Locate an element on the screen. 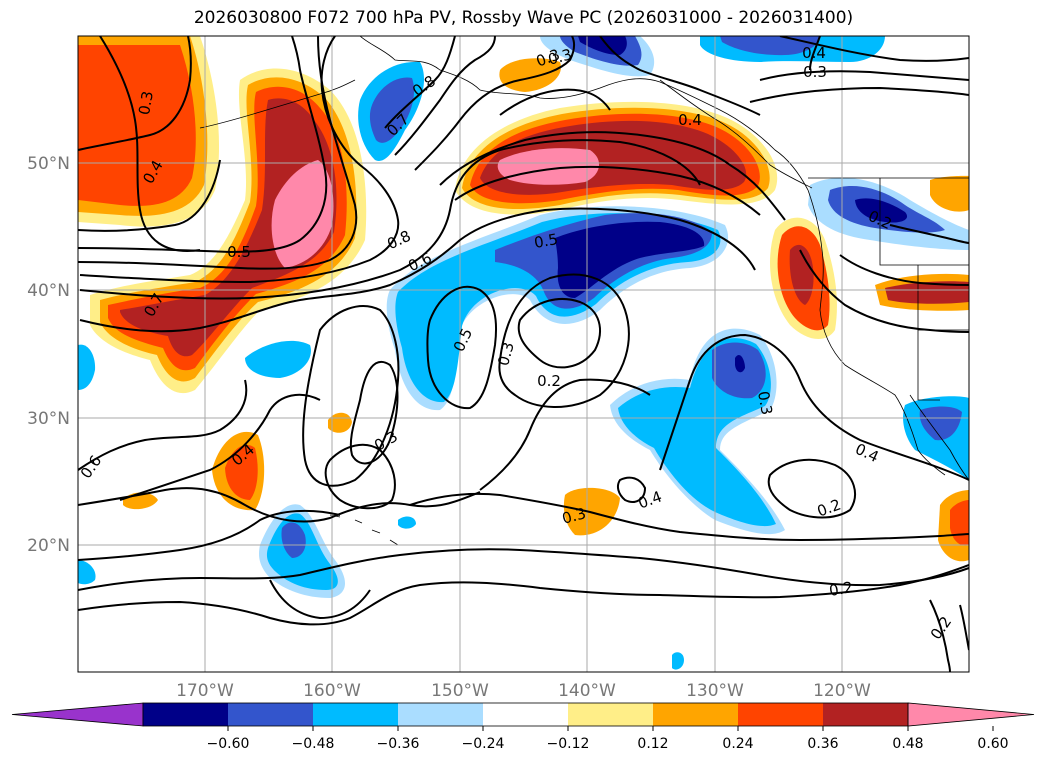 This screenshot has height=765, width=1047. colorbar-tick-label: −0.48 is located at coordinates (313, 744).